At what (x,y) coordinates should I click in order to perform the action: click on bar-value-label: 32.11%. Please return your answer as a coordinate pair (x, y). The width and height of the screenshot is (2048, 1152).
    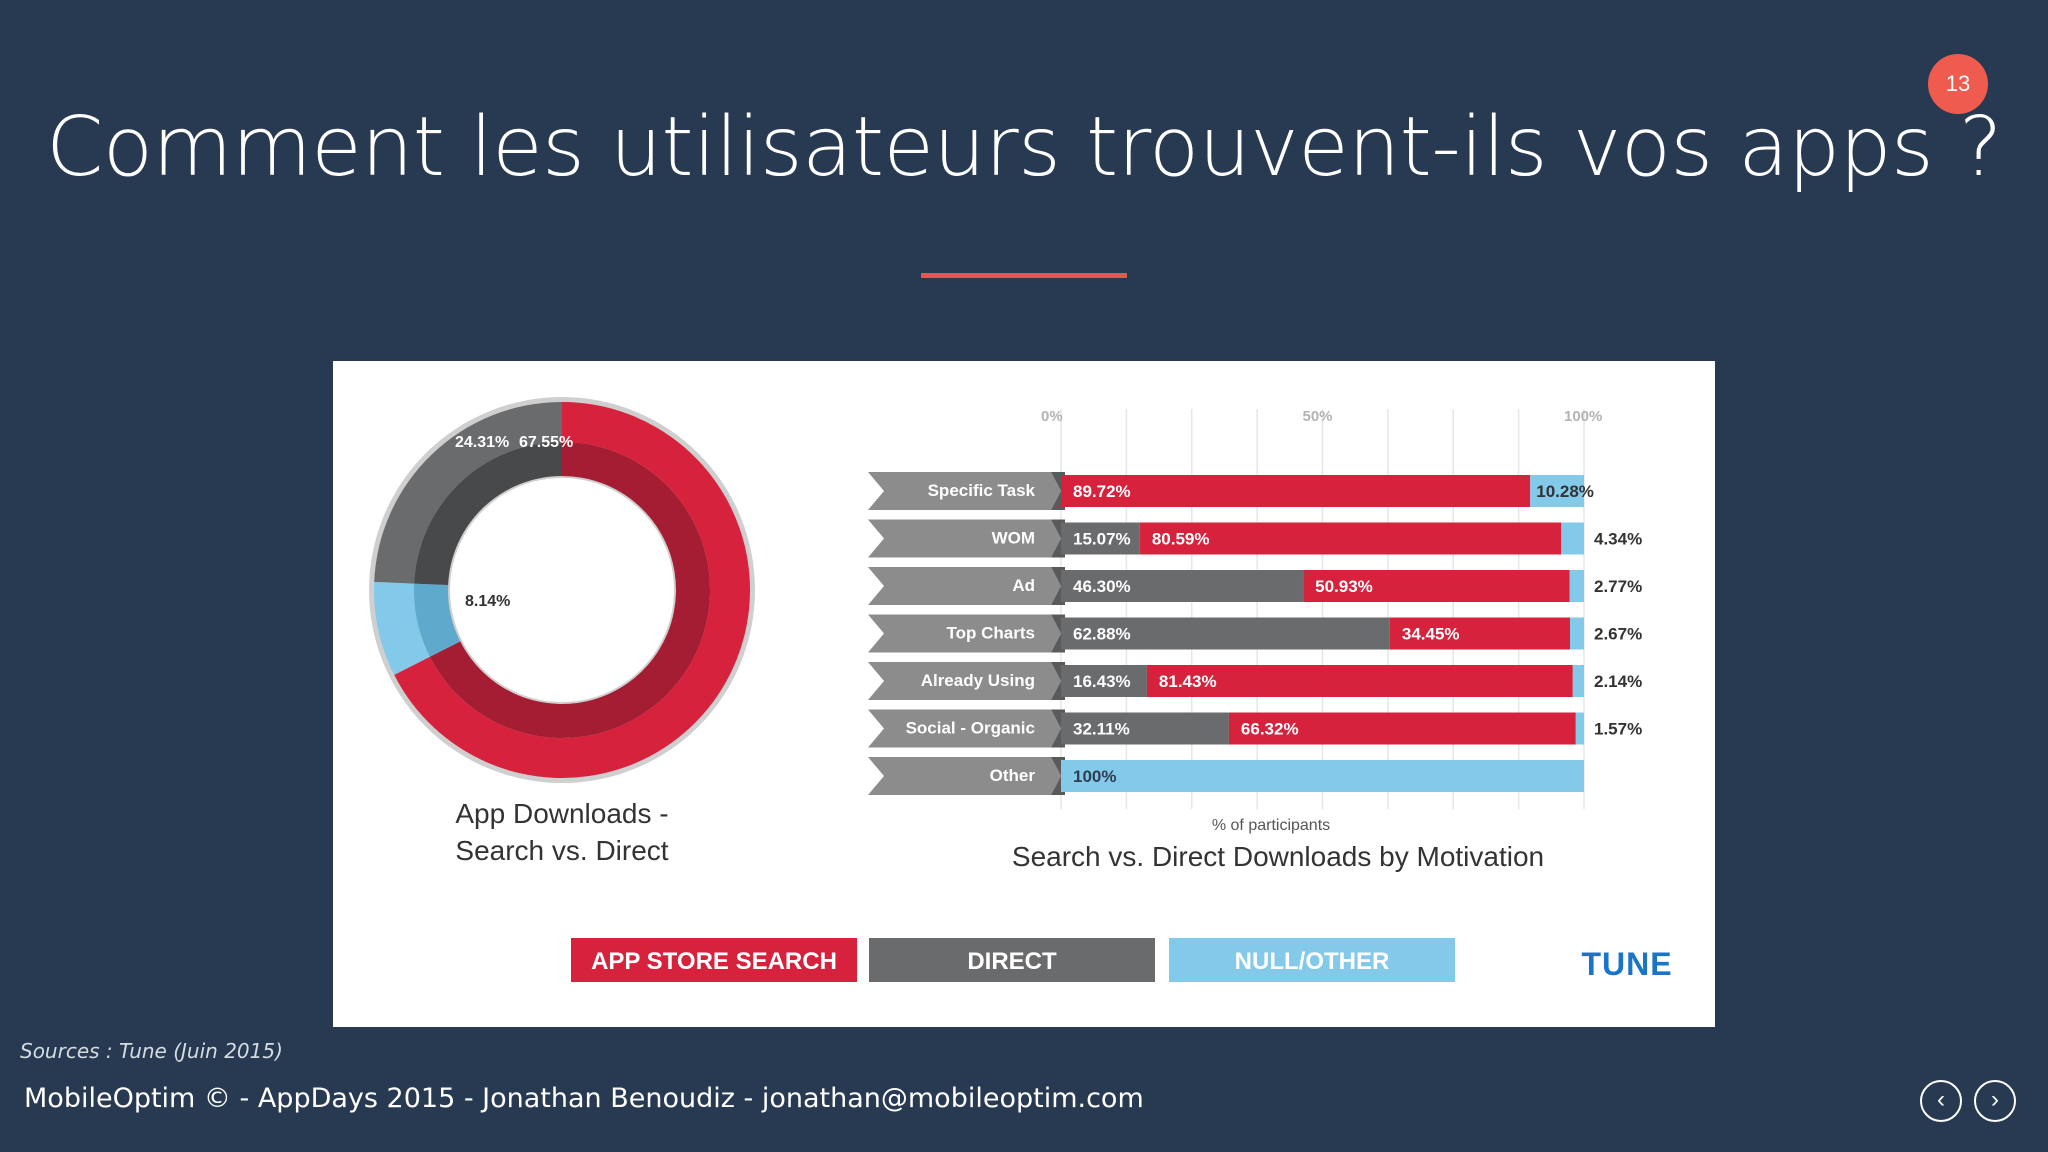
    Looking at the image, I should click on (1101, 729).